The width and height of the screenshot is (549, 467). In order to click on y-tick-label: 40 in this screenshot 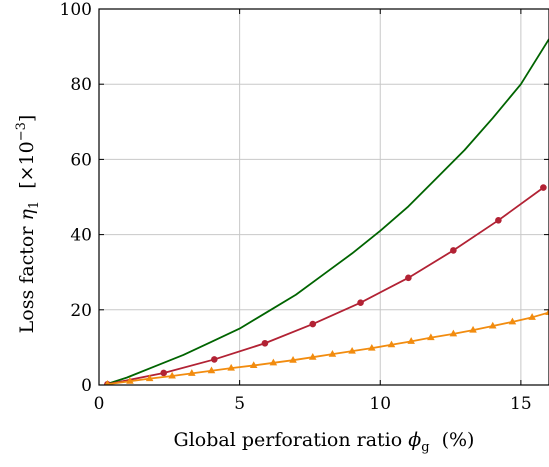, I will do `click(81, 236)`.